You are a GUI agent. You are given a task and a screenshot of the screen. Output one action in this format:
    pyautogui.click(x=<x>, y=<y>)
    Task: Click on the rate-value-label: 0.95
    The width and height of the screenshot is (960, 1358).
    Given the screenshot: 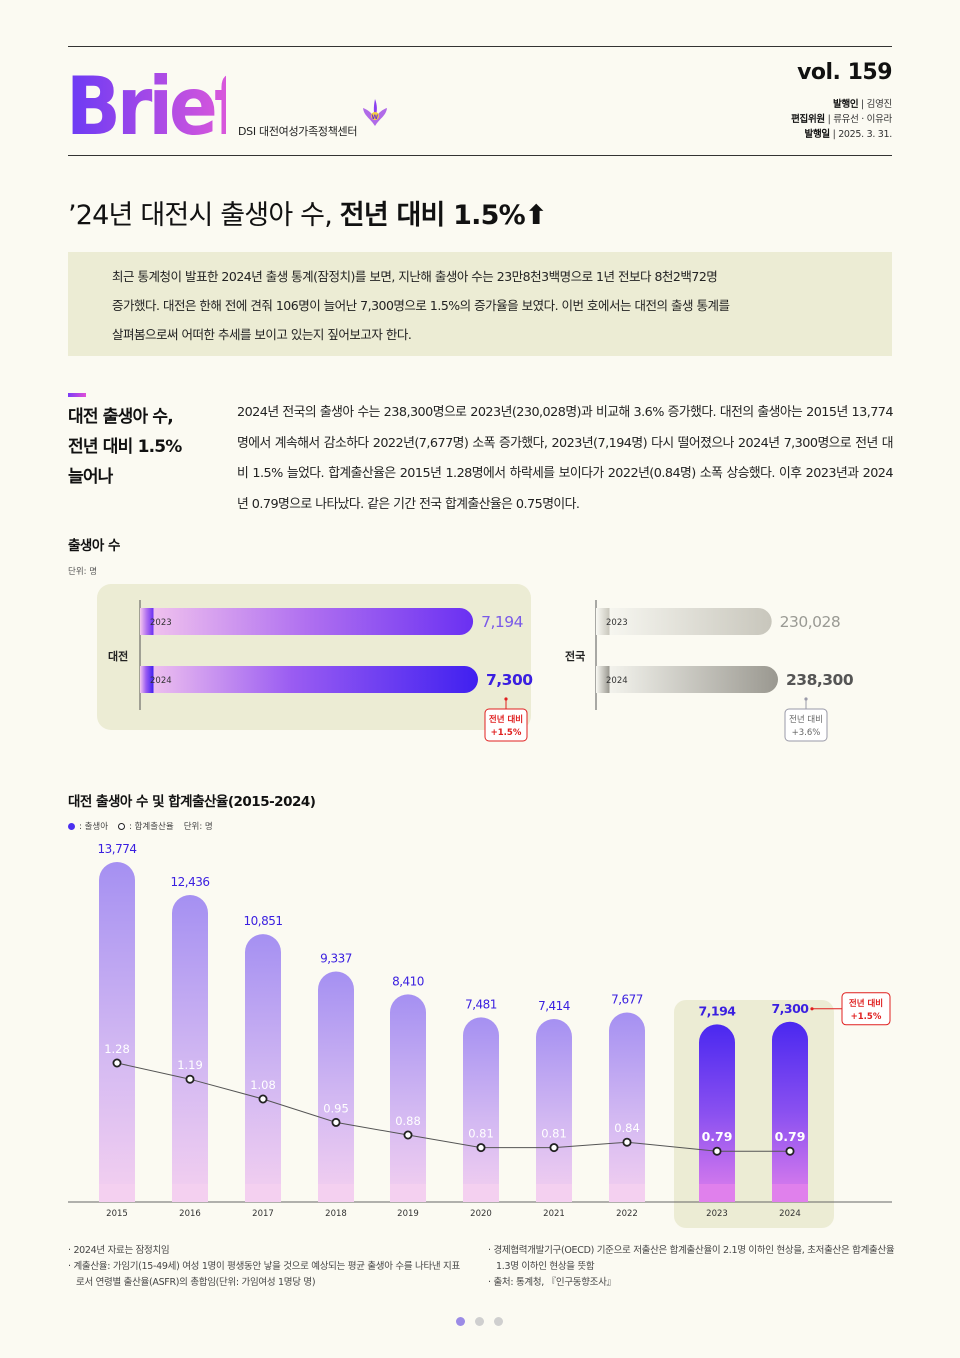 What is the action you would take?
    pyautogui.click(x=336, y=1108)
    